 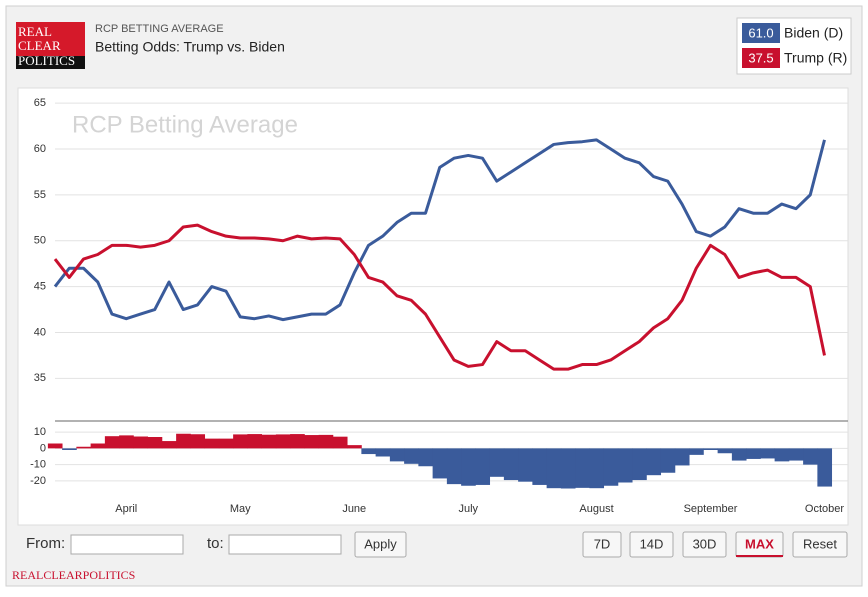 What do you see at coordinates (126, 509) in the screenshot?
I see `x-tick-label: April` at bounding box center [126, 509].